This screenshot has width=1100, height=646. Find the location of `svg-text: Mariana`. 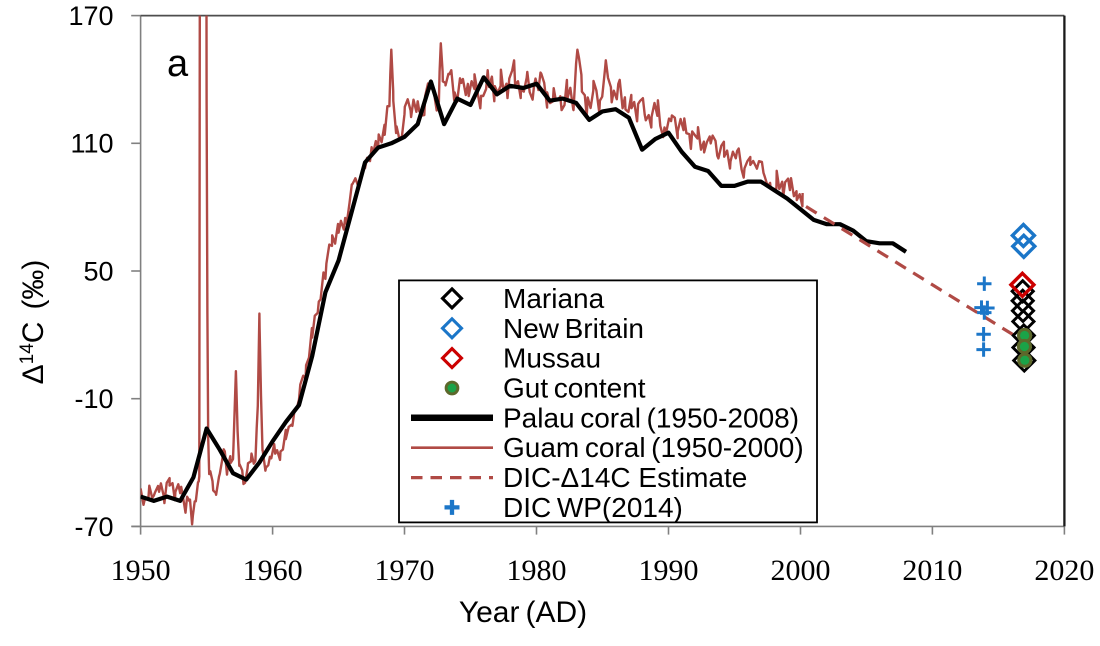

svg-text: Mariana is located at coordinates (554, 298).